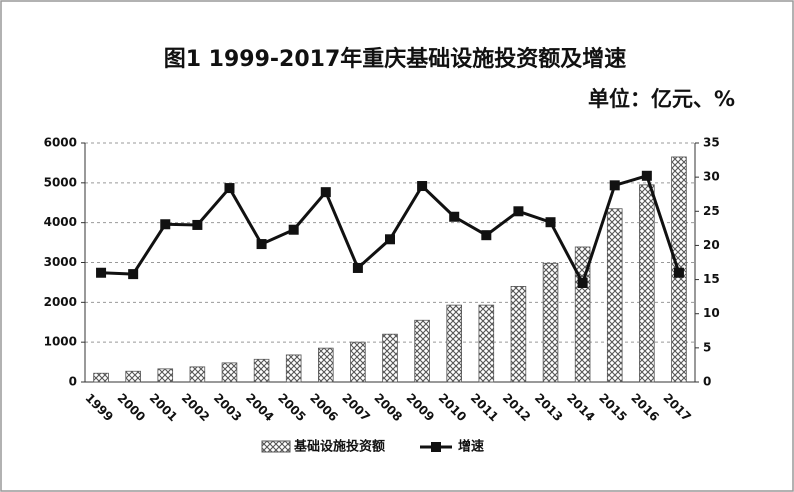 This screenshot has width=794, height=492. I want to click on y-tick-label: 6000, so click(60, 143).